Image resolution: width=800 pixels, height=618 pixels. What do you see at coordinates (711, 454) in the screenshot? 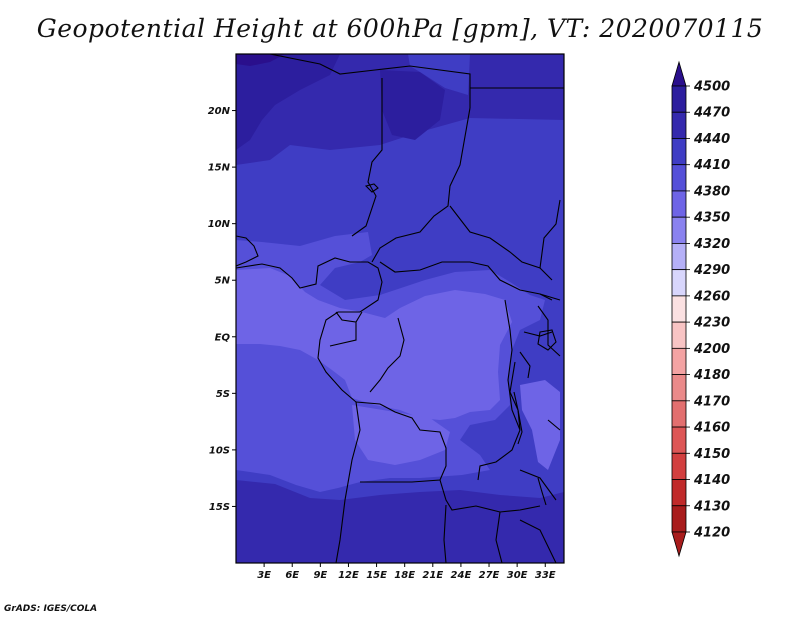
I see `colorbar-label: 4150` at bounding box center [711, 454].